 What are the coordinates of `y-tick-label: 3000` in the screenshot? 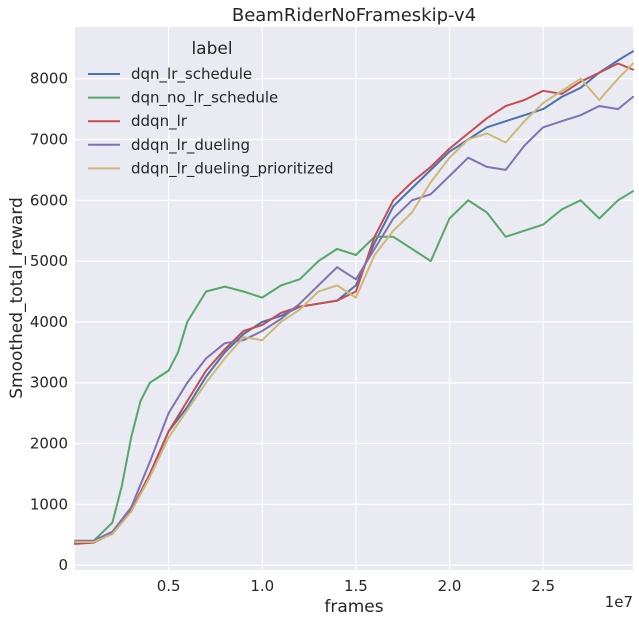 It's located at (49, 383).